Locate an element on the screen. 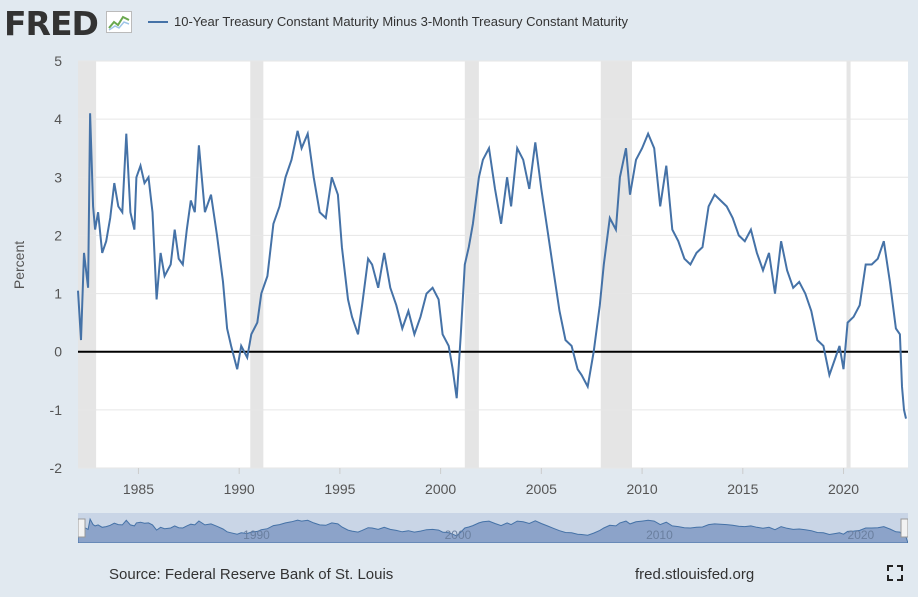 The height and width of the screenshot is (597, 918). navigator-label: 2010 is located at coordinates (659, 535).